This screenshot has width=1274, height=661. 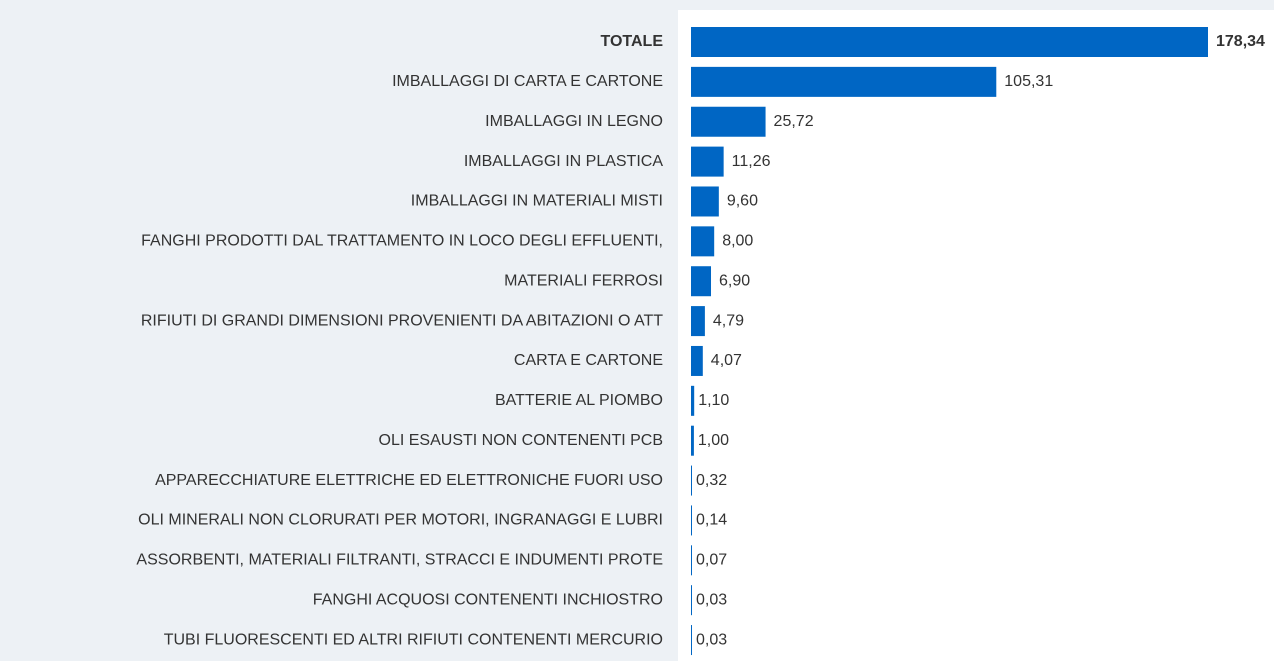 I want to click on value-label: 8,00, so click(x=737, y=241).